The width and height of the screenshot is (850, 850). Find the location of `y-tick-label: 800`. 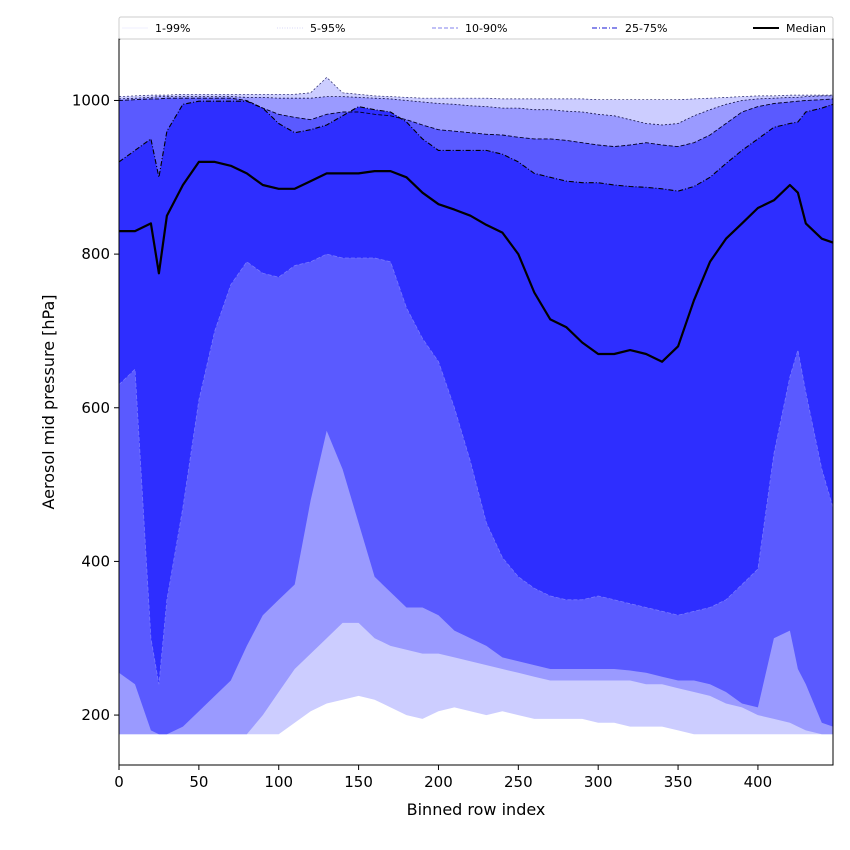

y-tick-label: 800 is located at coordinates (95, 254).